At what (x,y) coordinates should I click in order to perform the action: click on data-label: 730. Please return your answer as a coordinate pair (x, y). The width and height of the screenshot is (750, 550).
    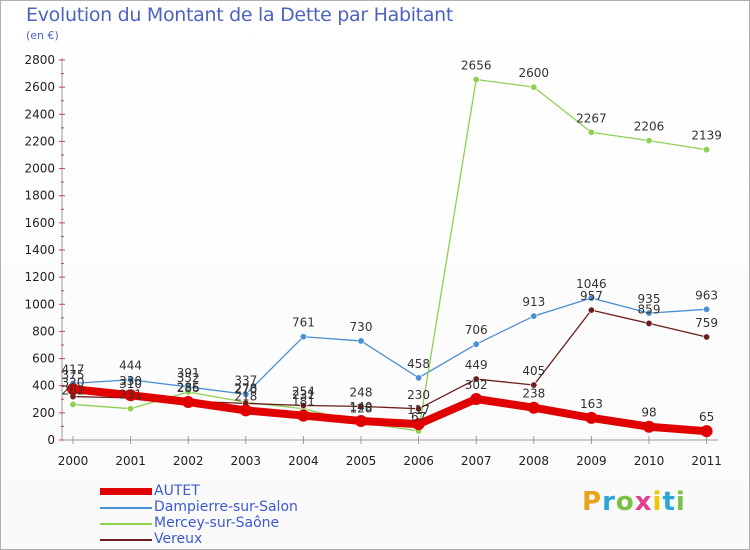
    Looking at the image, I should click on (361, 327).